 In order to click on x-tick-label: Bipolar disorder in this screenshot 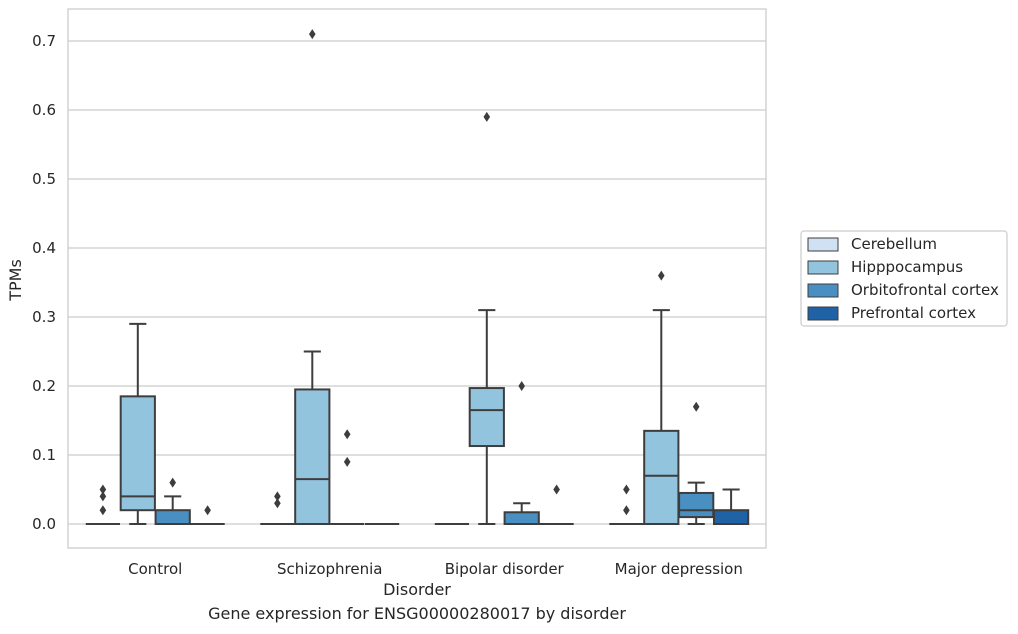, I will do `click(505, 569)`.